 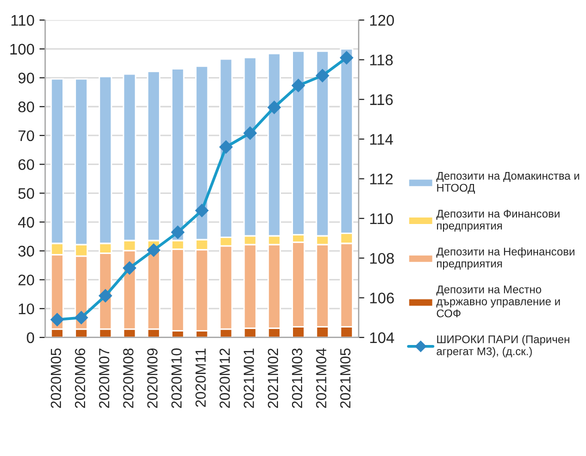 What do you see at coordinates (26, 136) in the screenshot?
I see `y-tick-label: 70` at bounding box center [26, 136].